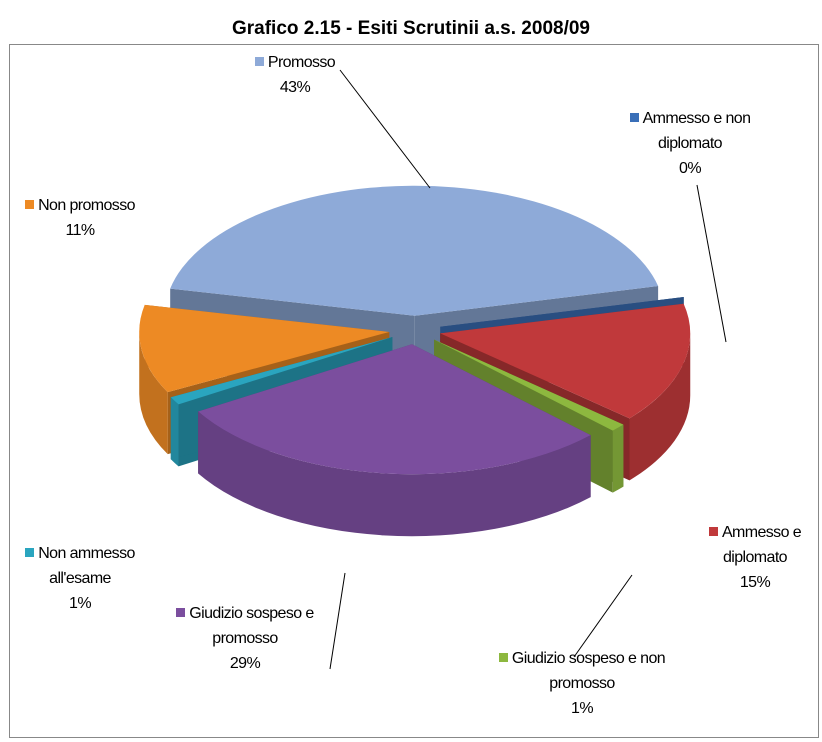  I want to click on label-name: Promosso, so click(295, 62).